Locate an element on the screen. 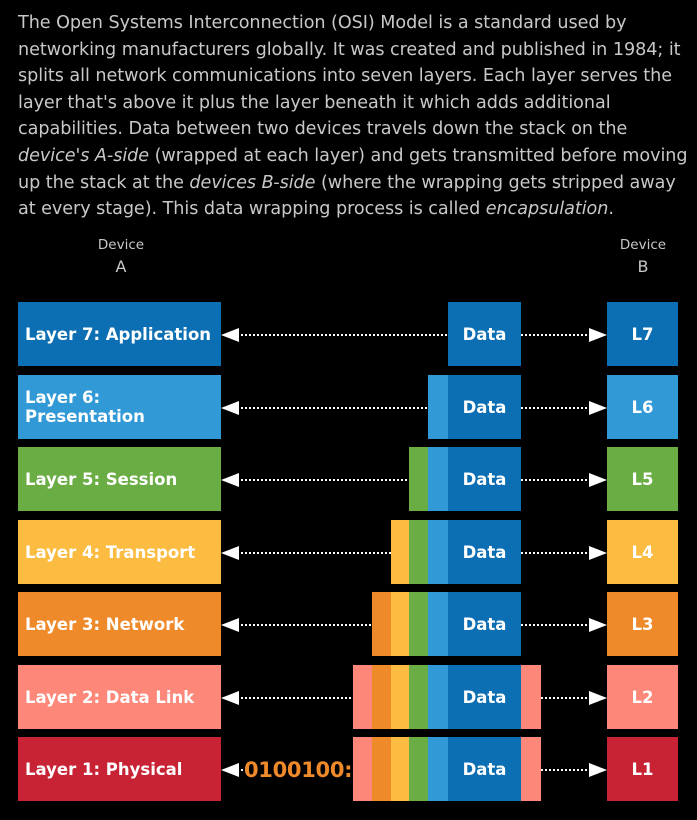  layer-5-data-box: Data is located at coordinates (484, 479).